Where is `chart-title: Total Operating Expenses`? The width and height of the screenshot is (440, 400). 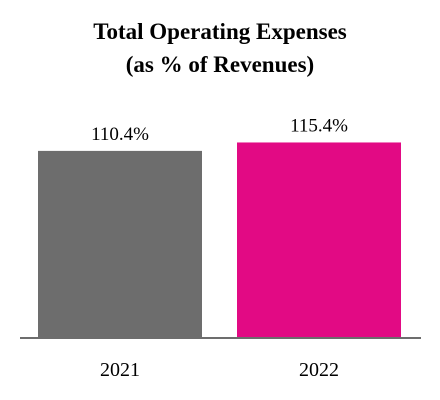
chart-title: Total Operating Expenses is located at coordinates (220, 31).